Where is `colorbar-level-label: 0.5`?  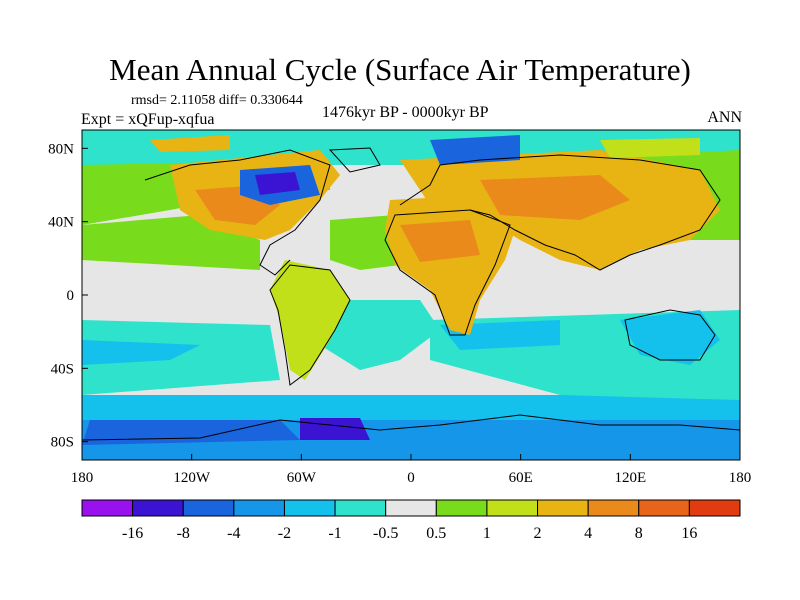
colorbar-level-label: 0.5 is located at coordinates (436, 533).